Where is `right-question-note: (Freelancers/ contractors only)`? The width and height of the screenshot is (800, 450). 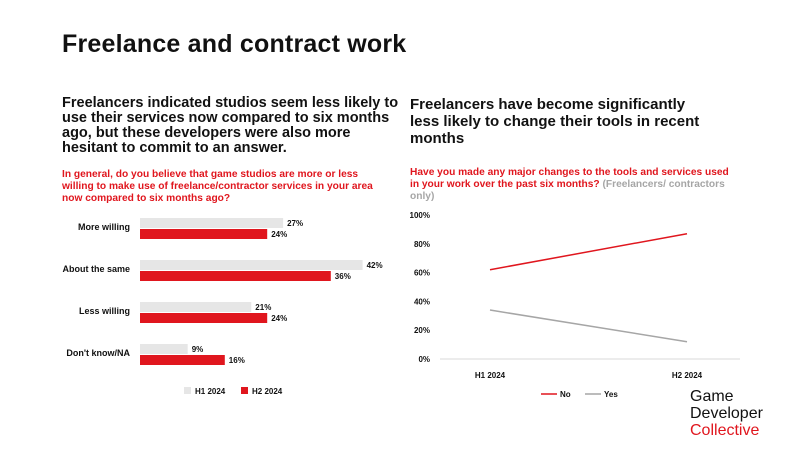 right-question-note: (Freelancers/ contractors only) is located at coordinates (567, 190).